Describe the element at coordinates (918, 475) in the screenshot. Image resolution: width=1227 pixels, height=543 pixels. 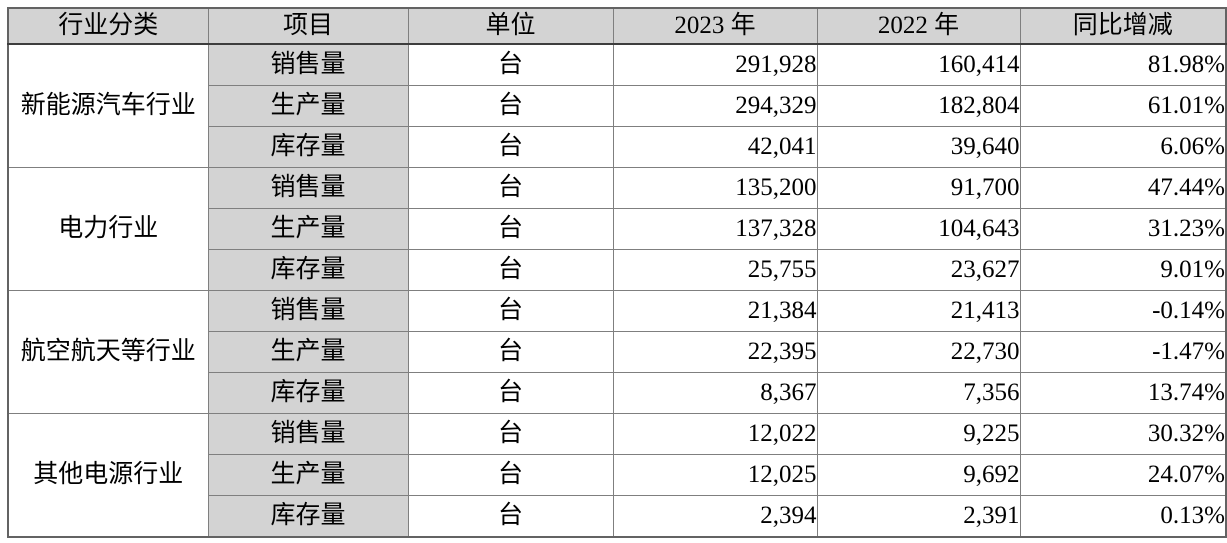
I see `value-2022-cell: 9,692` at that location.